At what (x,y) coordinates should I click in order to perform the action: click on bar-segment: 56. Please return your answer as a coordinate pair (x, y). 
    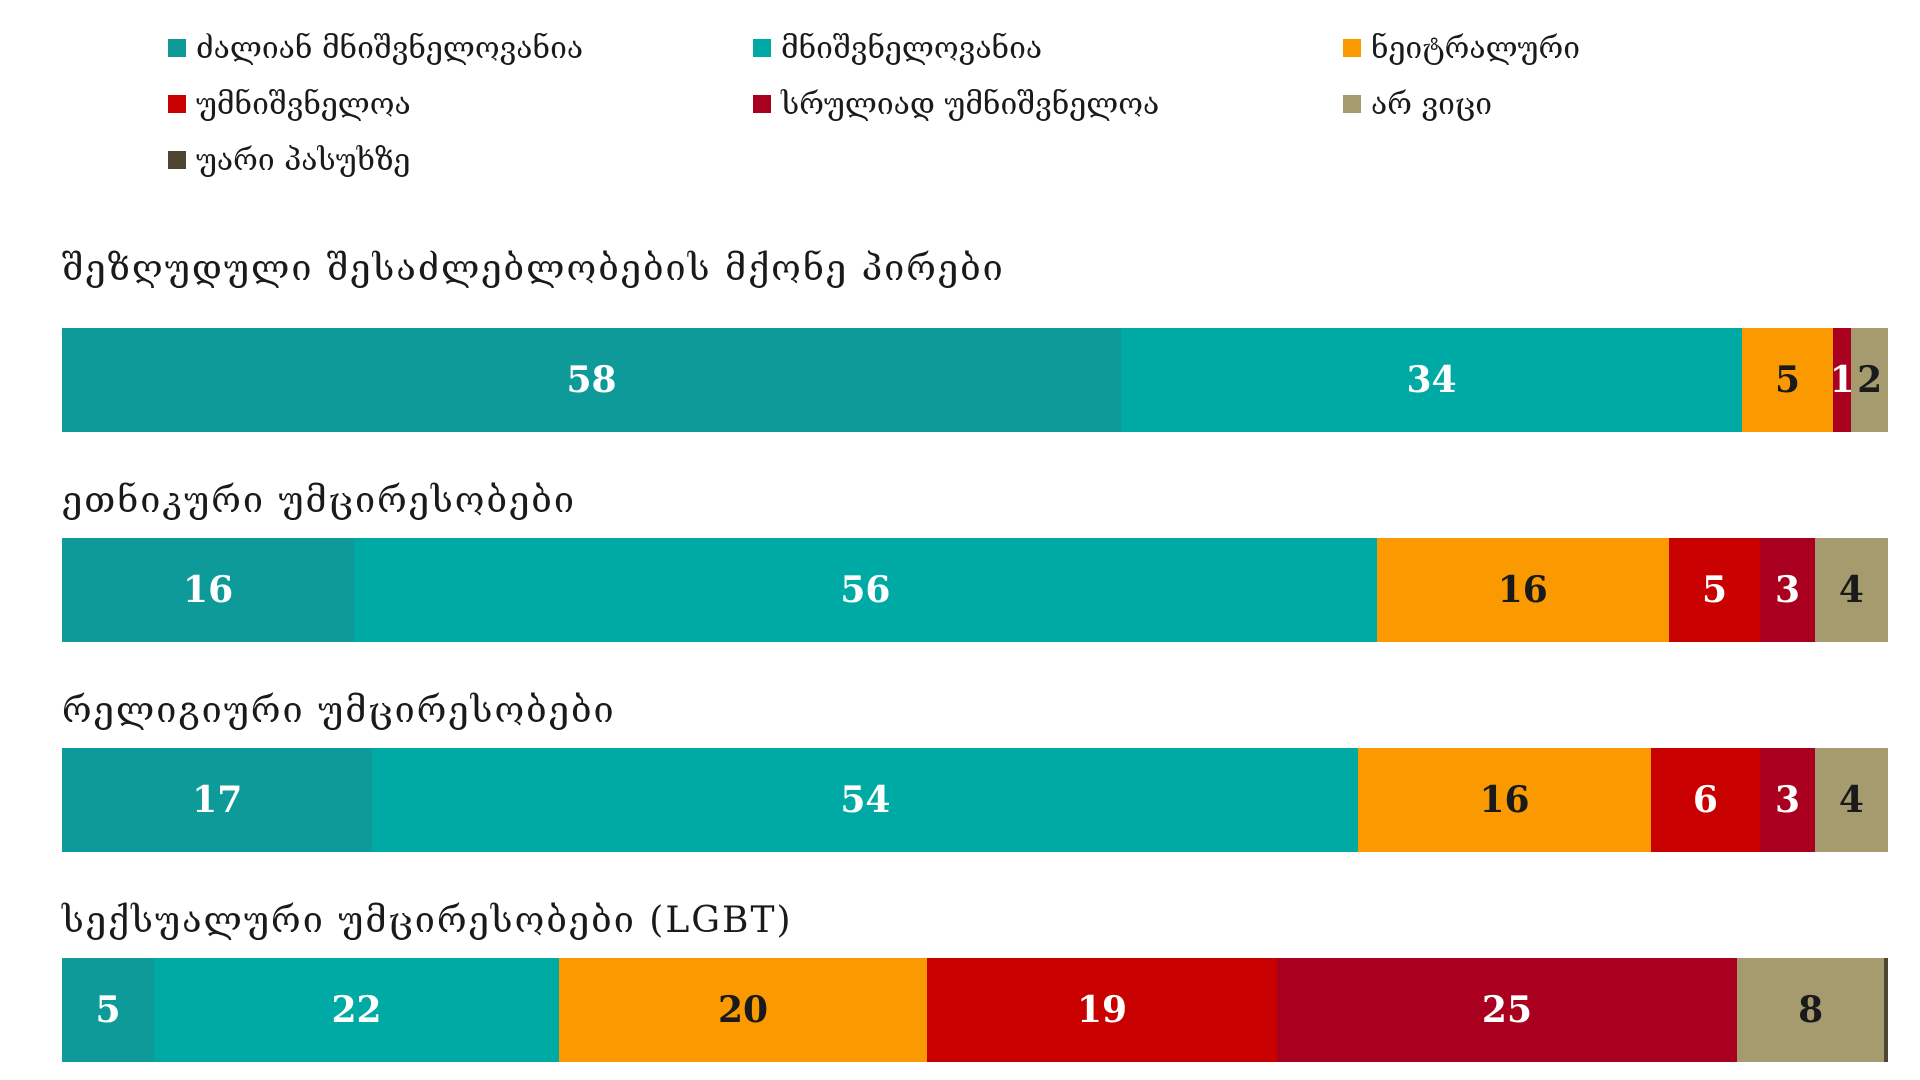
    Looking at the image, I should click on (865, 590).